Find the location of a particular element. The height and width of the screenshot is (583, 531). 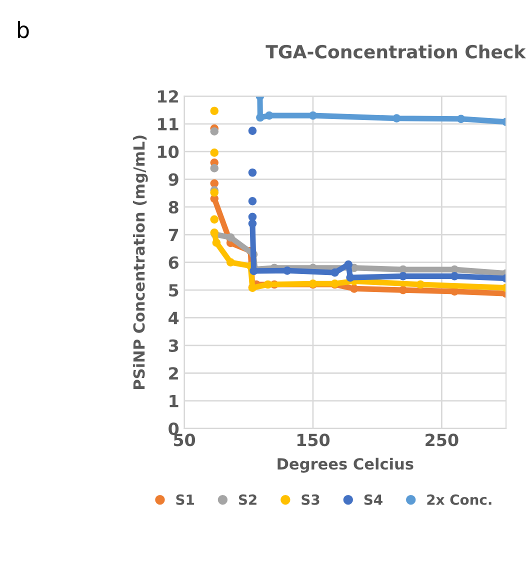

x-tick-label: 150 is located at coordinates (313, 440).